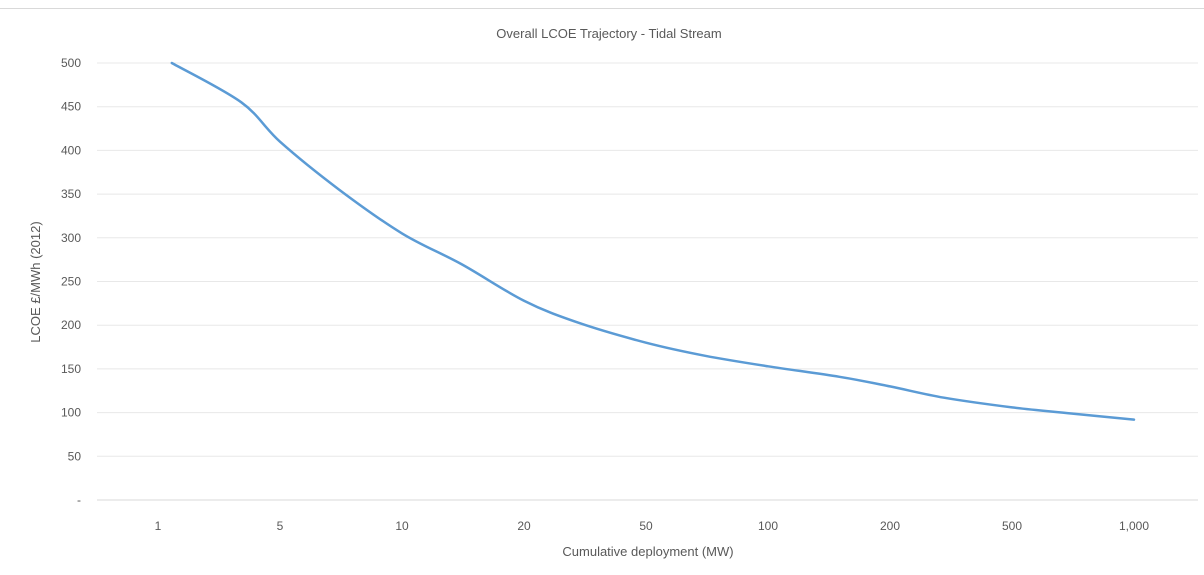 The height and width of the screenshot is (575, 1204). Describe the element at coordinates (602, 8) in the screenshot. I see `chart-top-border` at that location.